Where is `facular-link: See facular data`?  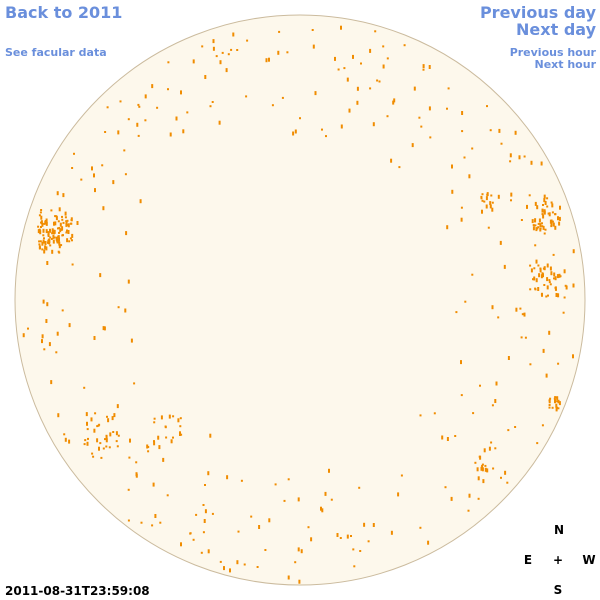
facular-link: See facular data is located at coordinates (56, 52).